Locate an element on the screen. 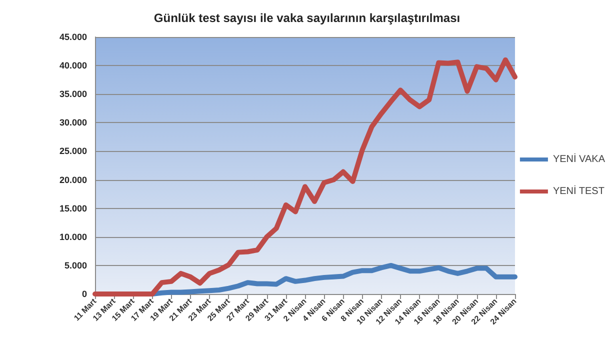 This screenshot has height=351, width=614. y-tick-label: 0 is located at coordinates (84, 294).